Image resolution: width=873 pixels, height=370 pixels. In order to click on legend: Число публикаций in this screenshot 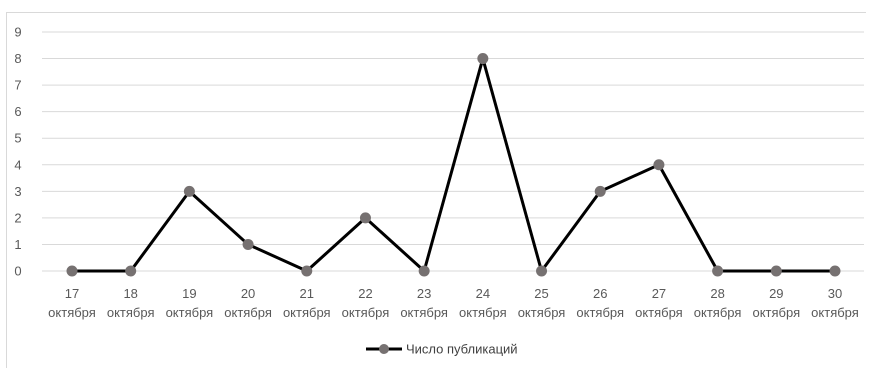, I will do `click(442, 349)`.